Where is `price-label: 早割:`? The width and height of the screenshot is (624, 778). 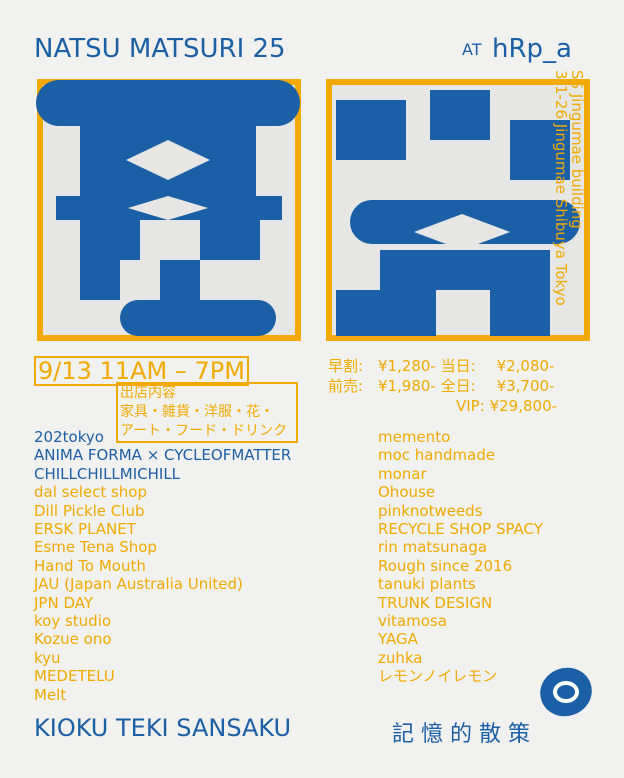
price-label: 早割: is located at coordinates (346, 366).